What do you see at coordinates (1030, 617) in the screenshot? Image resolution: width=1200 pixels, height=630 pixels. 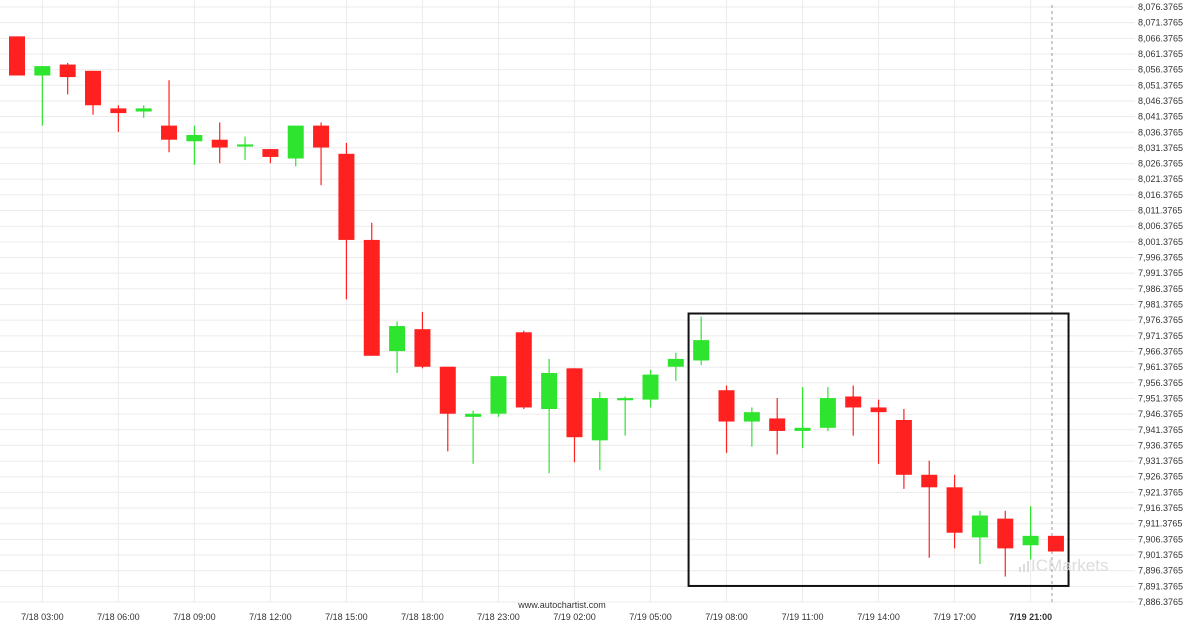 I see `x-tick-label: 7/19 21:00` at bounding box center [1030, 617].